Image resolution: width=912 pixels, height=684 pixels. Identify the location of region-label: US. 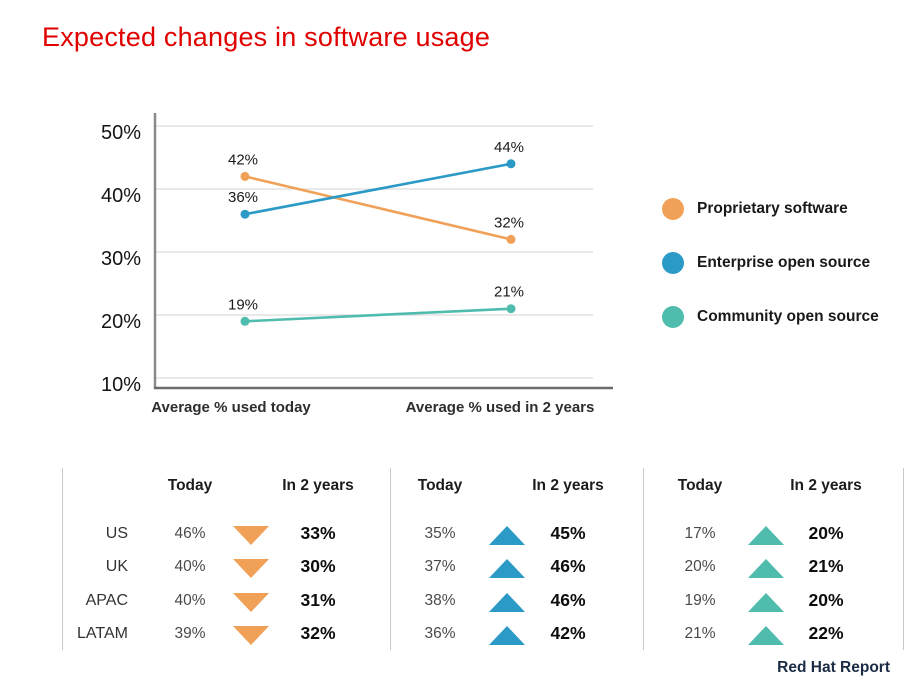
(116, 533).